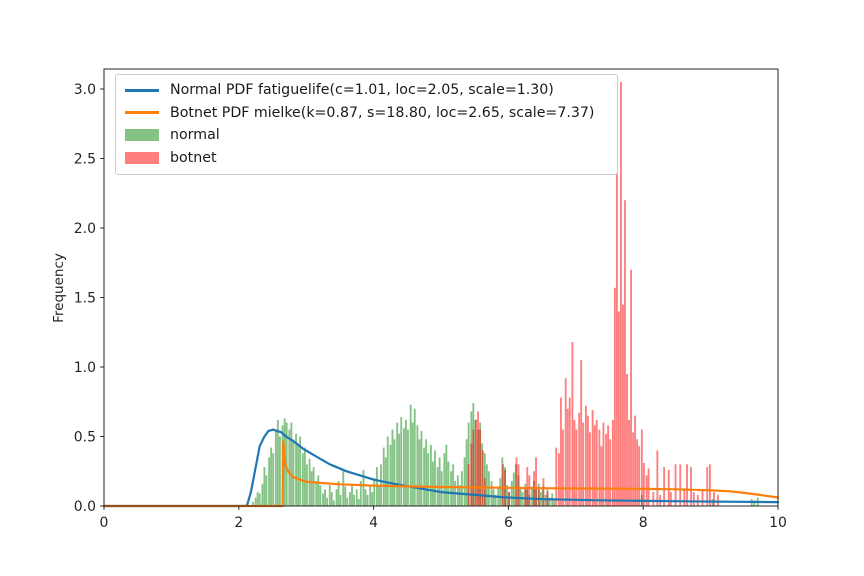 The height and width of the screenshot is (576, 864). What do you see at coordinates (85, 507) in the screenshot?
I see `y-tick-label: 0.0` at bounding box center [85, 507].